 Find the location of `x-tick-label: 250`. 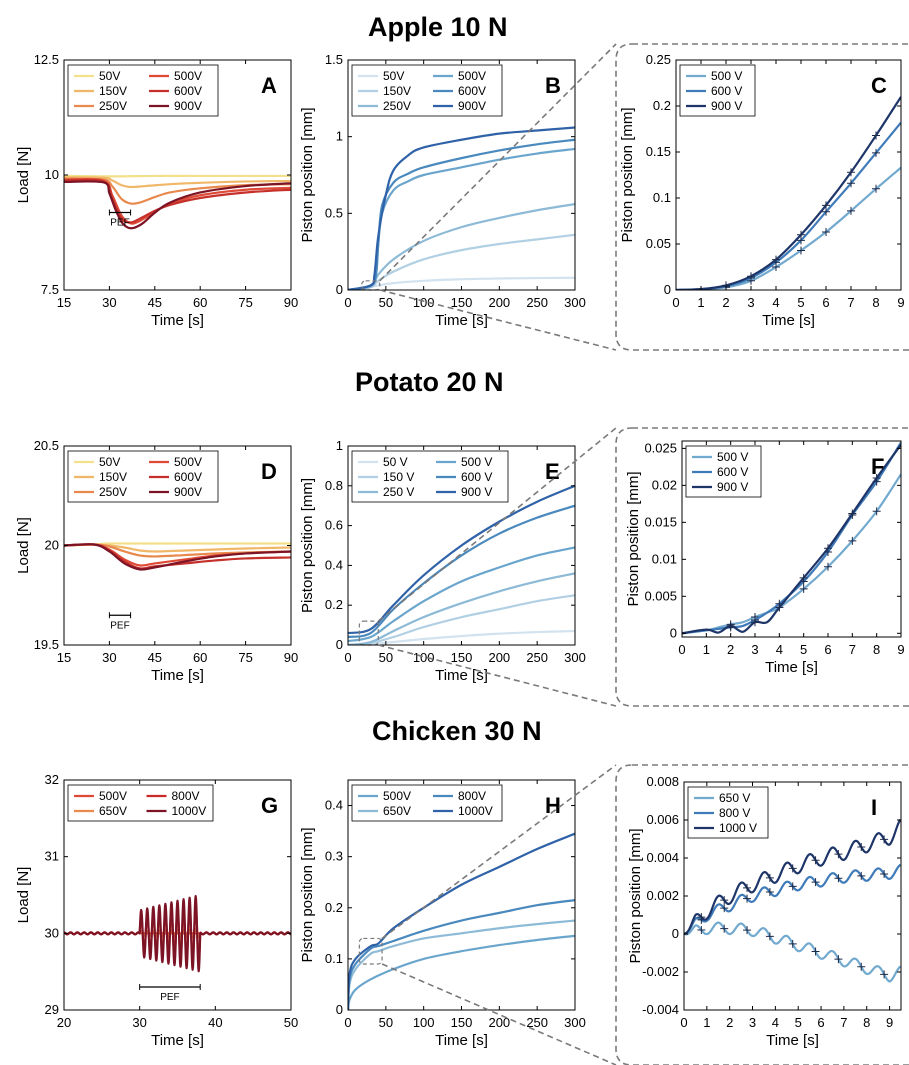

x-tick-label: 250 is located at coordinates (537, 657).